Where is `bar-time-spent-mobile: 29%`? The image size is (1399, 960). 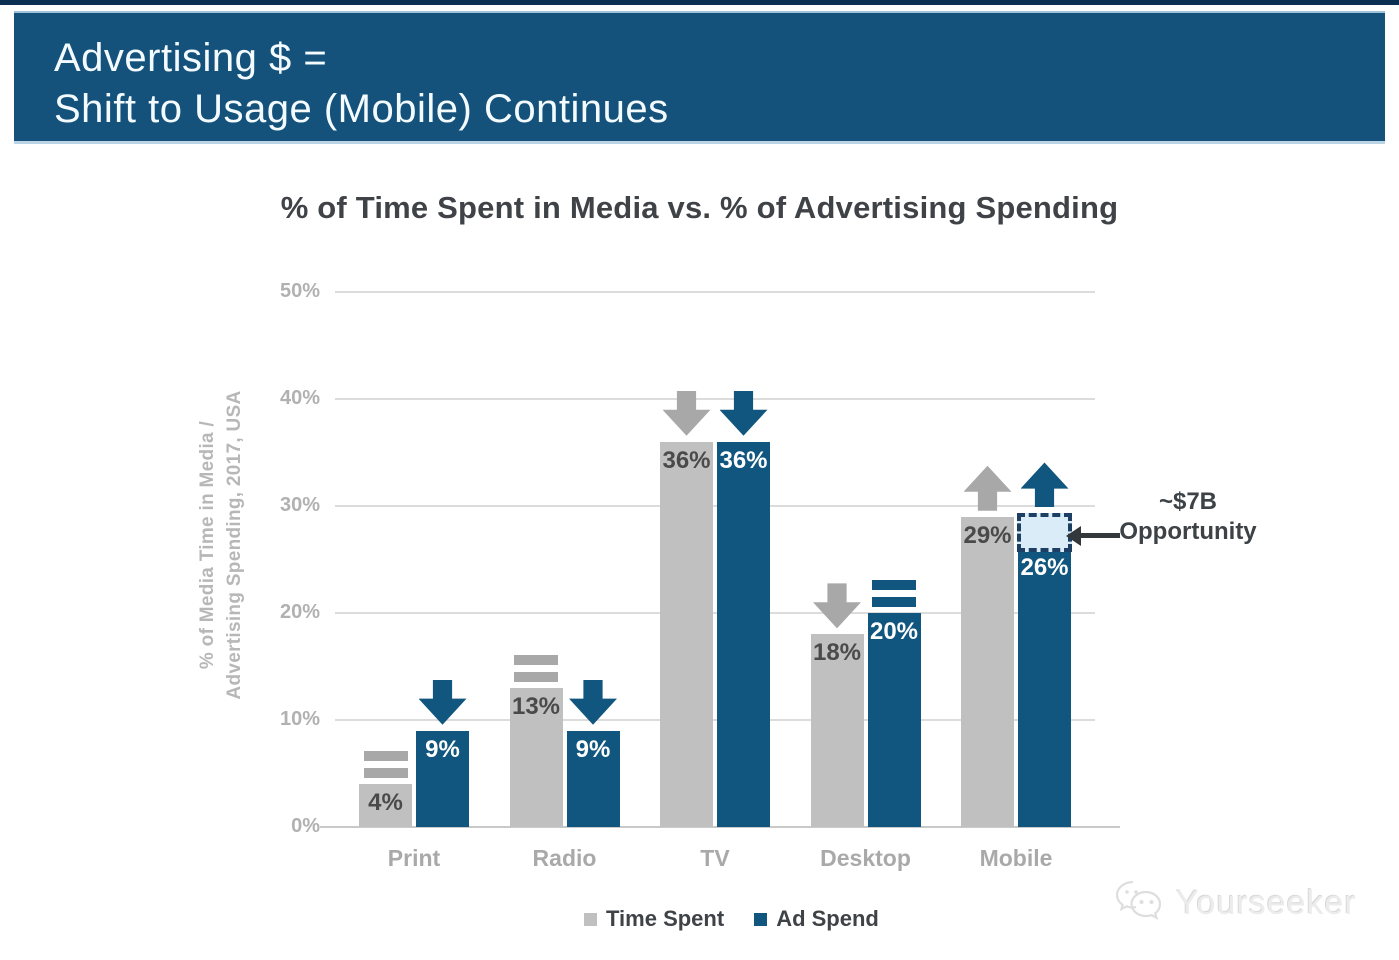 bar-time-spent-mobile: 29% is located at coordinates (987, 672).